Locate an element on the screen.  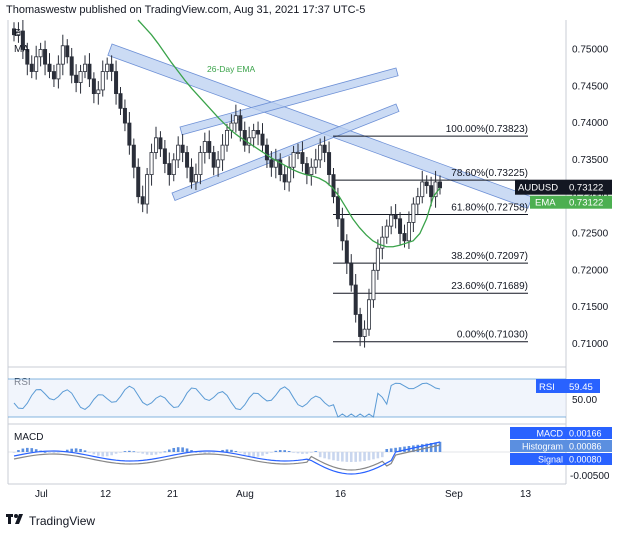
price-tick-label: 0.74000 is located at coordinates (590, 123).